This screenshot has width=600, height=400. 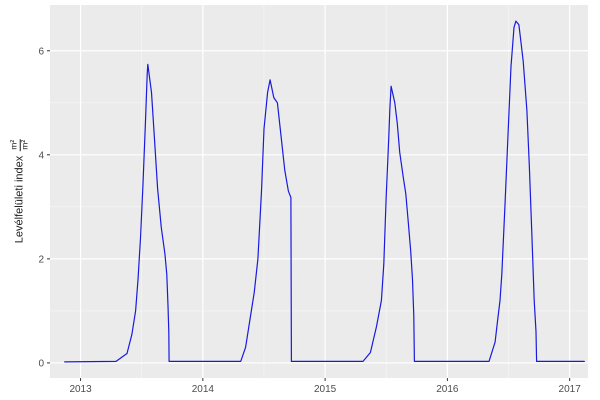 I want to click on y-axis-unit-denominator: m², so click(x=24, y=144).